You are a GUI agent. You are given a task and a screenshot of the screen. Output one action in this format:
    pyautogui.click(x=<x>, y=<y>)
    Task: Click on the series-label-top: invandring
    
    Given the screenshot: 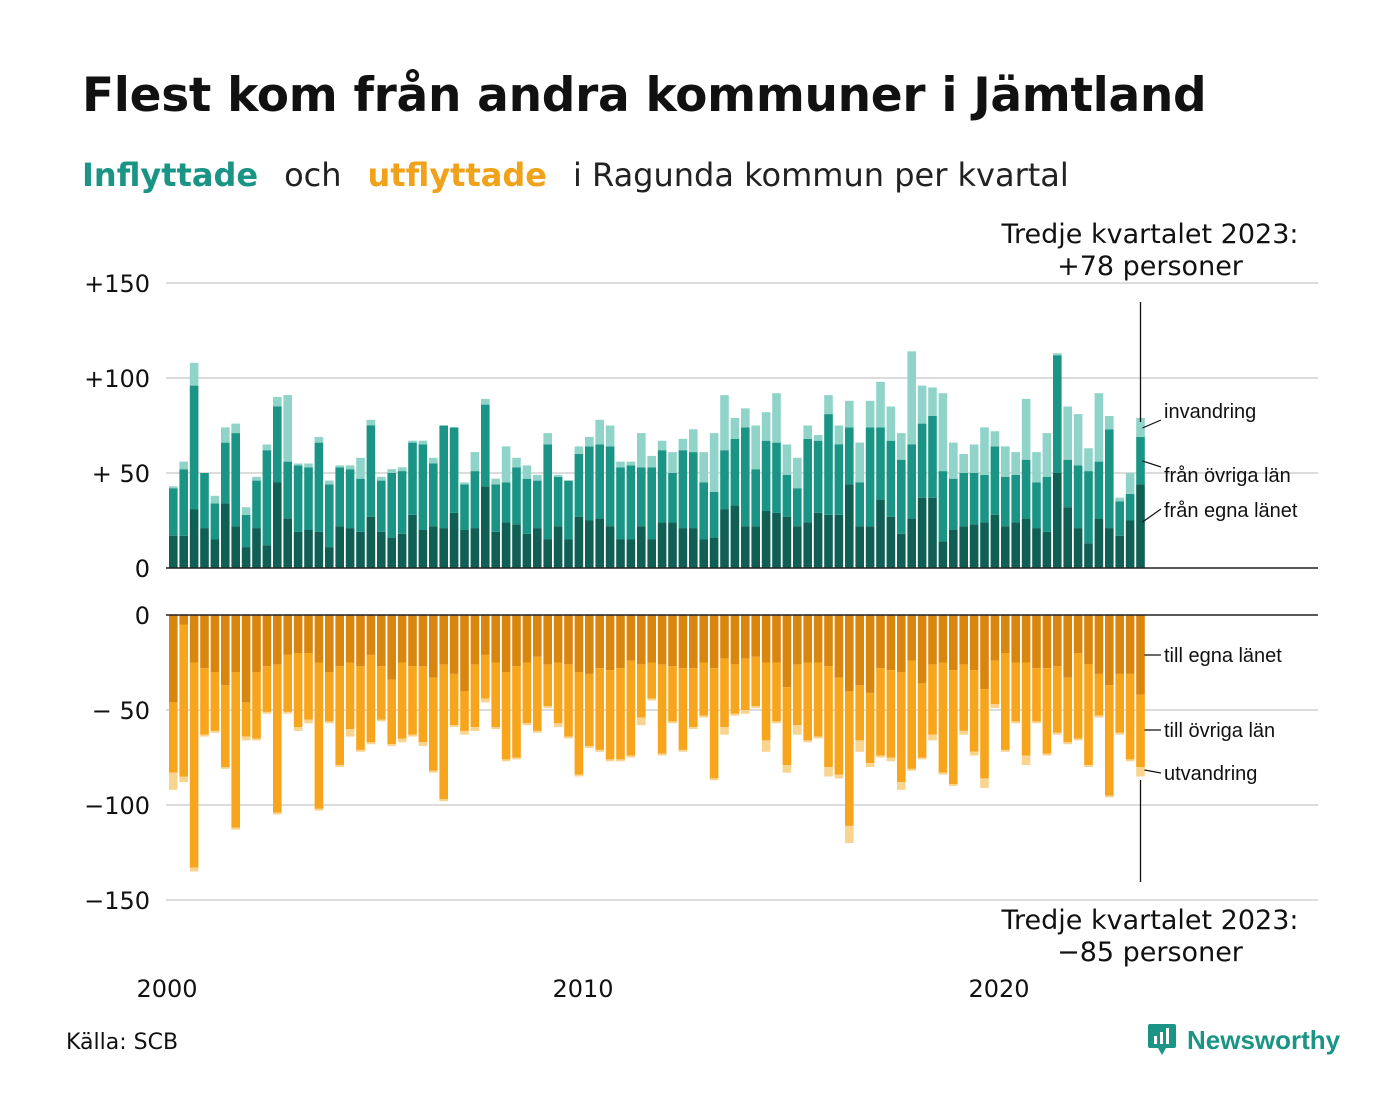 What is the action you would take?
    pyautogui.click(x=1210, y=412)
    